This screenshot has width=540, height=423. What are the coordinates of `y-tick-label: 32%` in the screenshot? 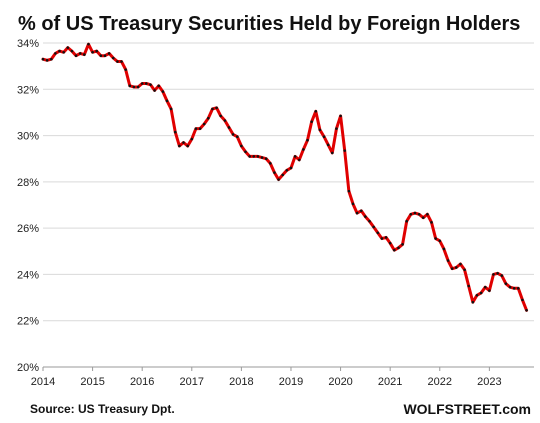 It's located at (28, 90).